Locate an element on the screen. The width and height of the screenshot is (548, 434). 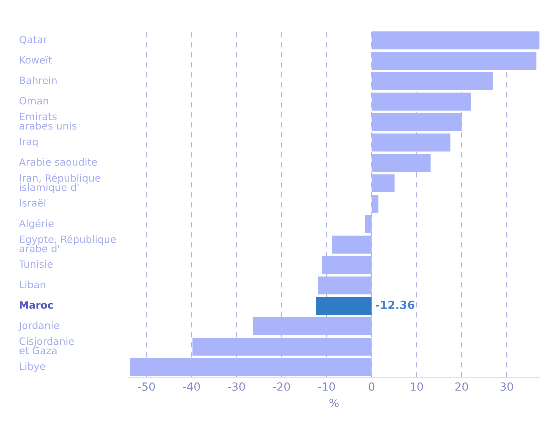
y-tick-label: Israël is located at coordinates (33, 203).